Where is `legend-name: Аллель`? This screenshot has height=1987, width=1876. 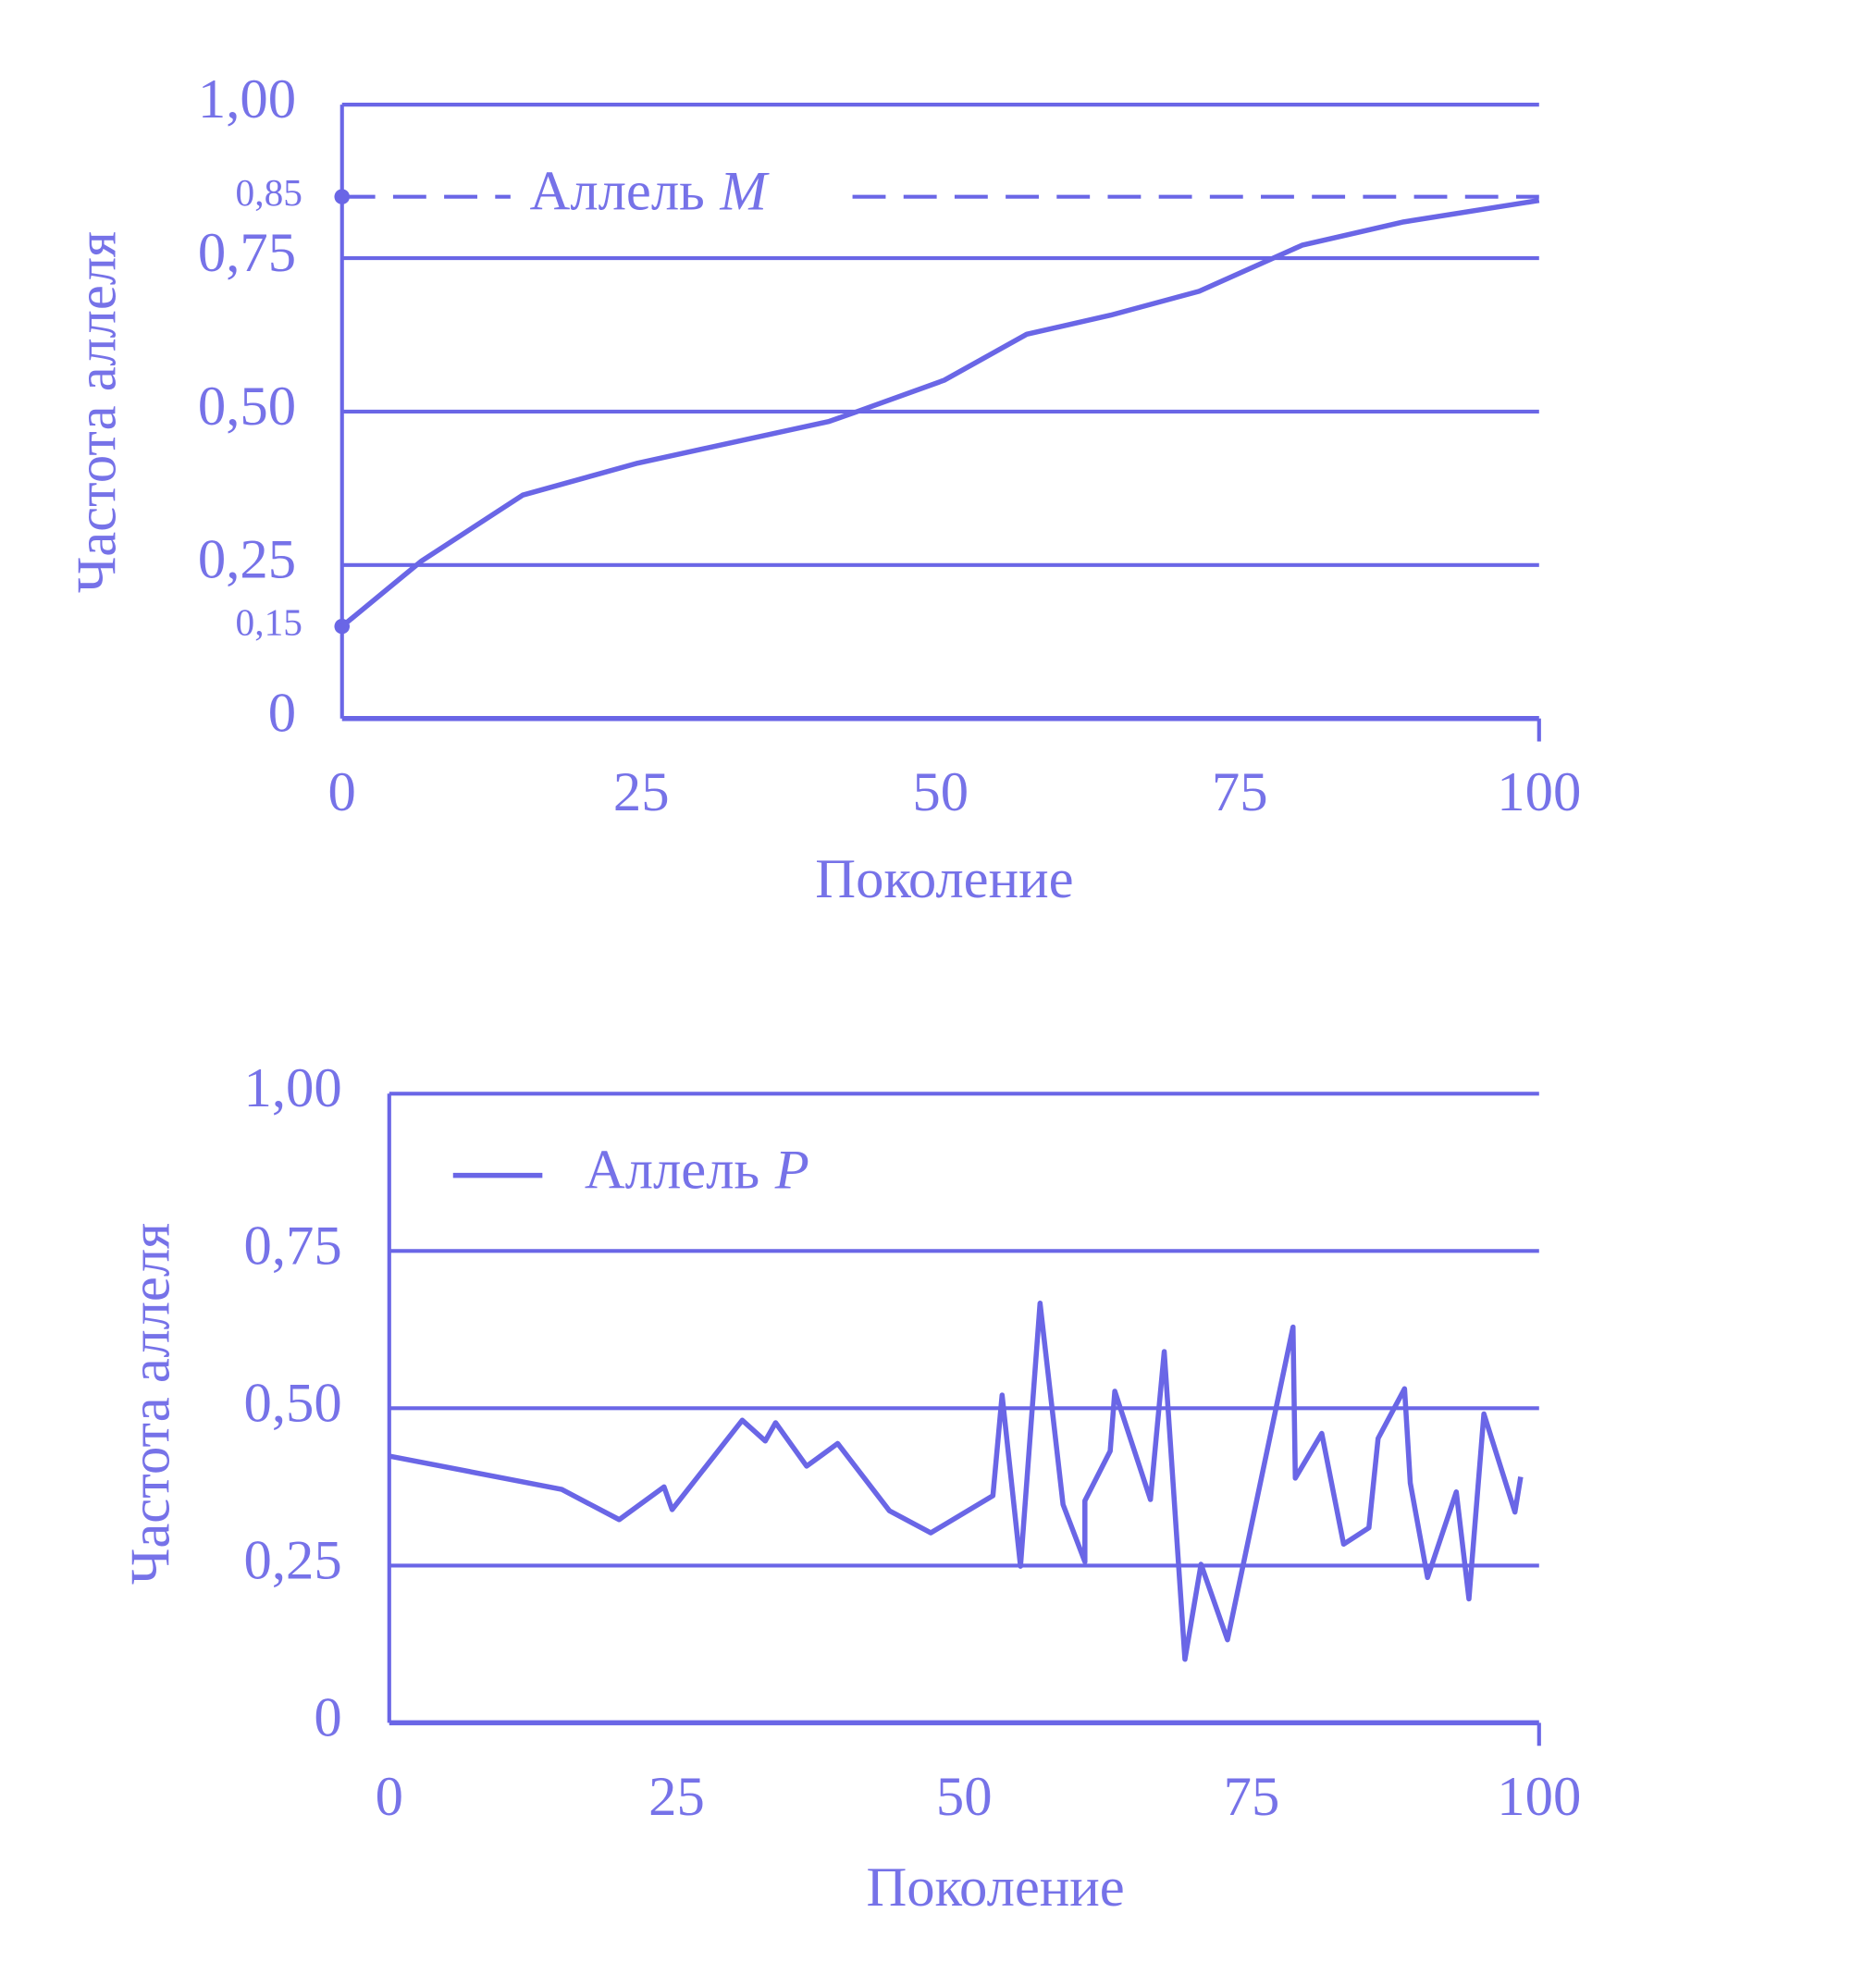
legend-name: Аллель is located at coordinates (672, 1171).